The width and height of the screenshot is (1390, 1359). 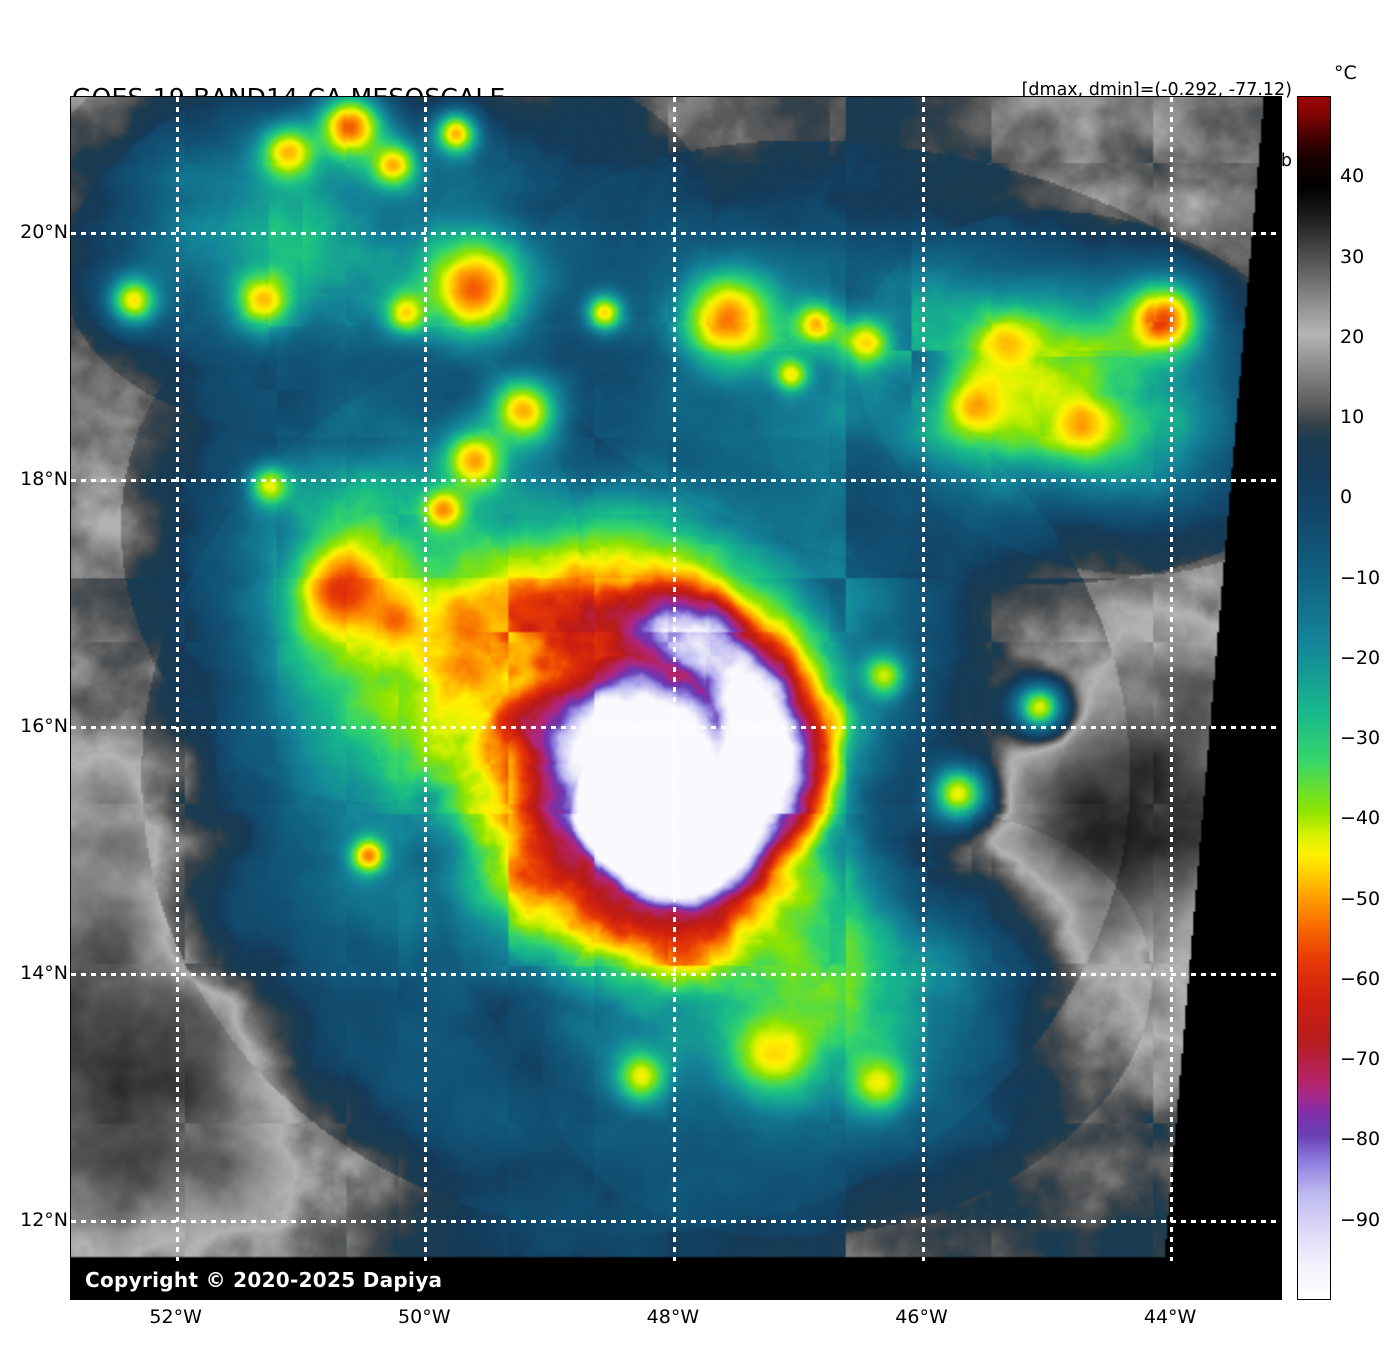 I want to click on colorbar-tick-label: 0, so click(x=1346, y=497).